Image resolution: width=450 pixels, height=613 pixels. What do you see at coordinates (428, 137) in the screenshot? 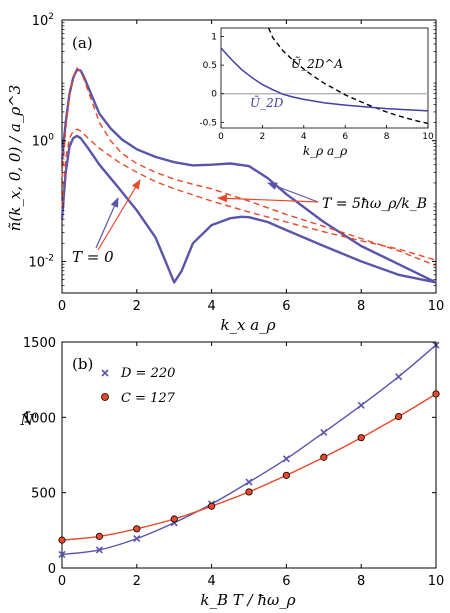
I see `inset-x-tick-label: 10` at bounding box center [428, 137].